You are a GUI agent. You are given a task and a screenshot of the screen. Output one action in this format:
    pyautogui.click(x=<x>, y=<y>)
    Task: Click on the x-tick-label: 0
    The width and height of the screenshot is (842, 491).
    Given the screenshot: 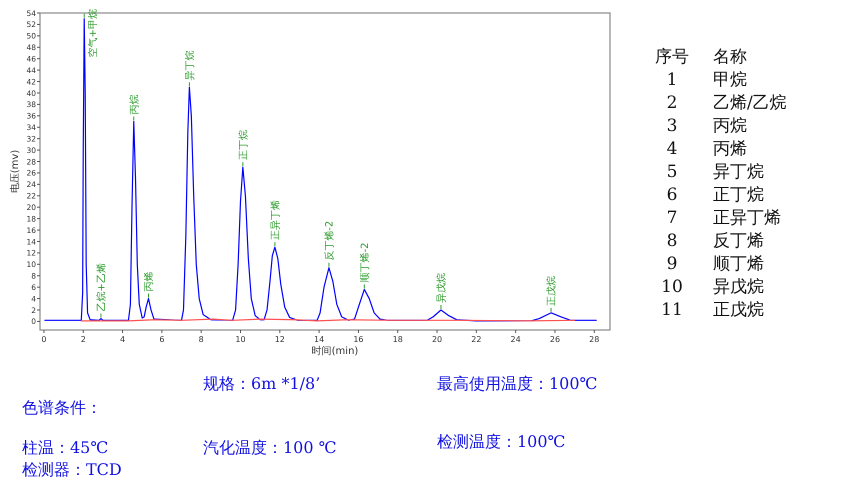 What is the action you would take?
    pyautogui.click(x=43, y=339)
    